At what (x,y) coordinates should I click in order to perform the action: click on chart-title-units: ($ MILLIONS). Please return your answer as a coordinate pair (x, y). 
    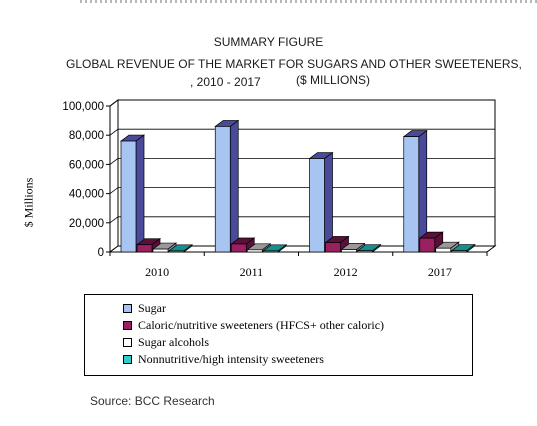
    Looking at the image, I should click on (333, 80).